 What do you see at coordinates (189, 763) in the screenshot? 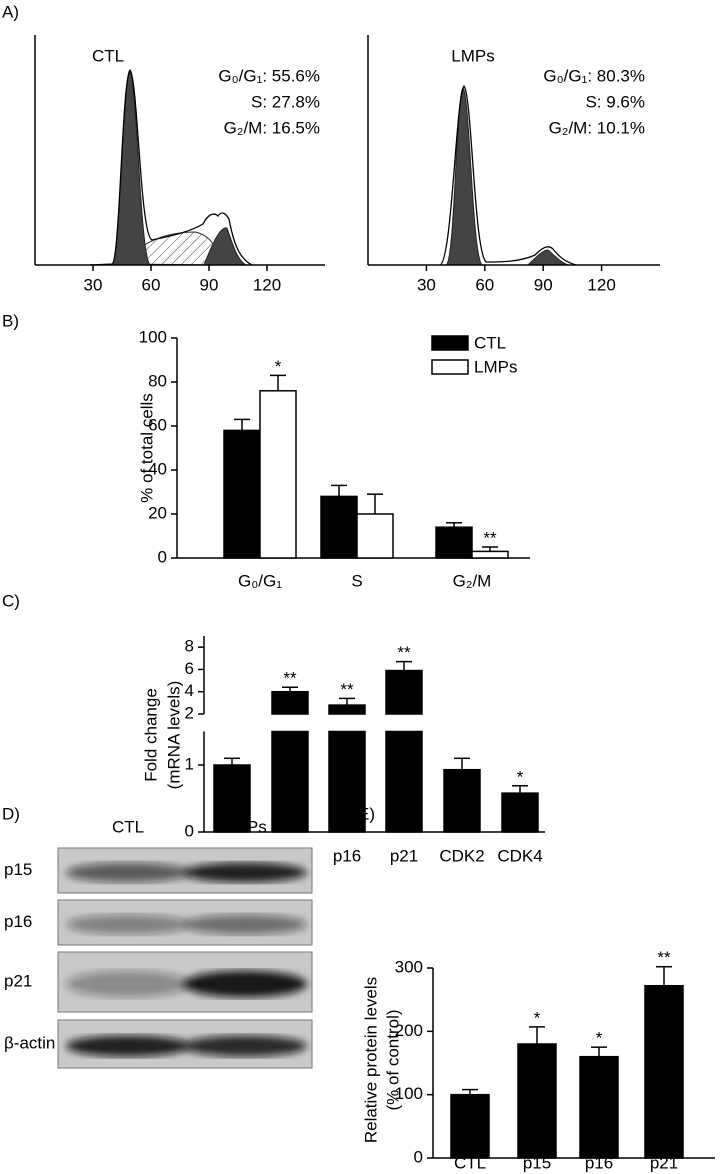
I see `y-tick-label: 1` at bounding box center [189, 763].